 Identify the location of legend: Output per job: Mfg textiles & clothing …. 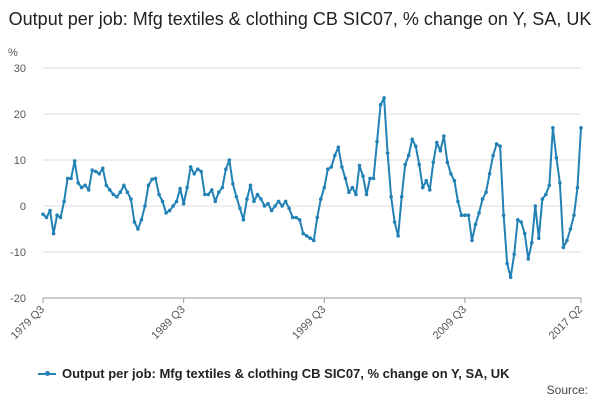
(274, 373).